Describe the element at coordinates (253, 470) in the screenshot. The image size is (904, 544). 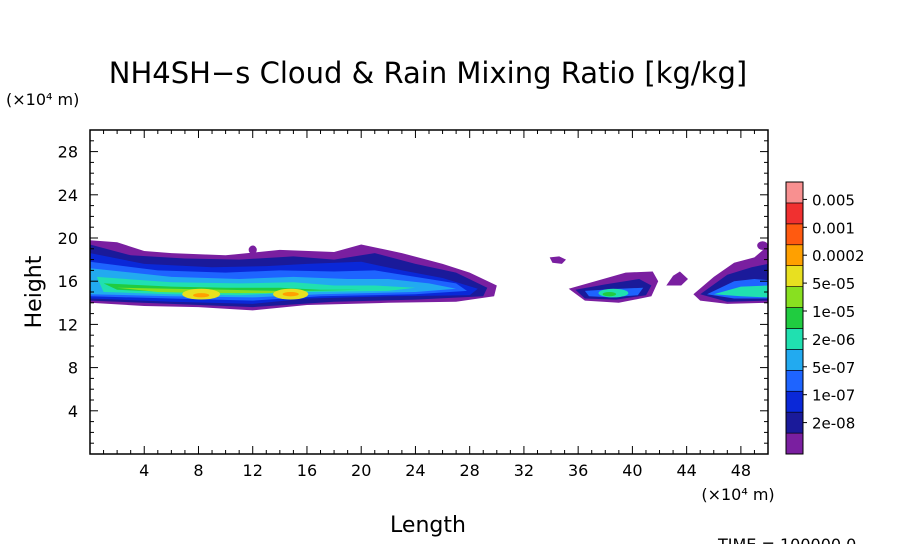
I see `x-tick-label: 12` at that location.